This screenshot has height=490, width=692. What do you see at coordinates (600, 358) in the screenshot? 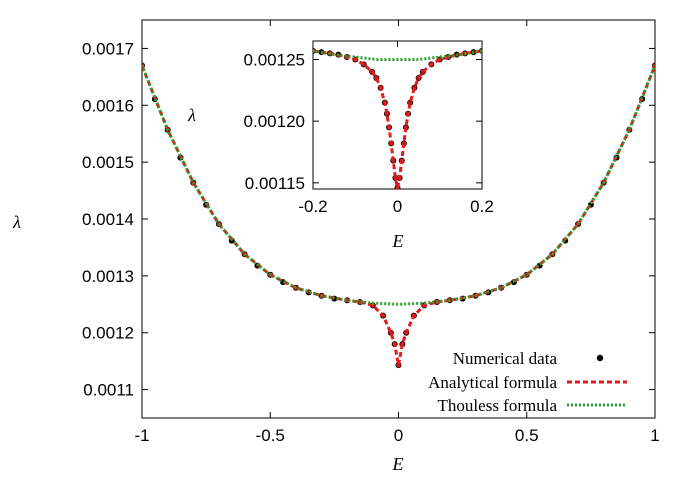
I see `legend-marker-points` at bounding box center [600, 358].